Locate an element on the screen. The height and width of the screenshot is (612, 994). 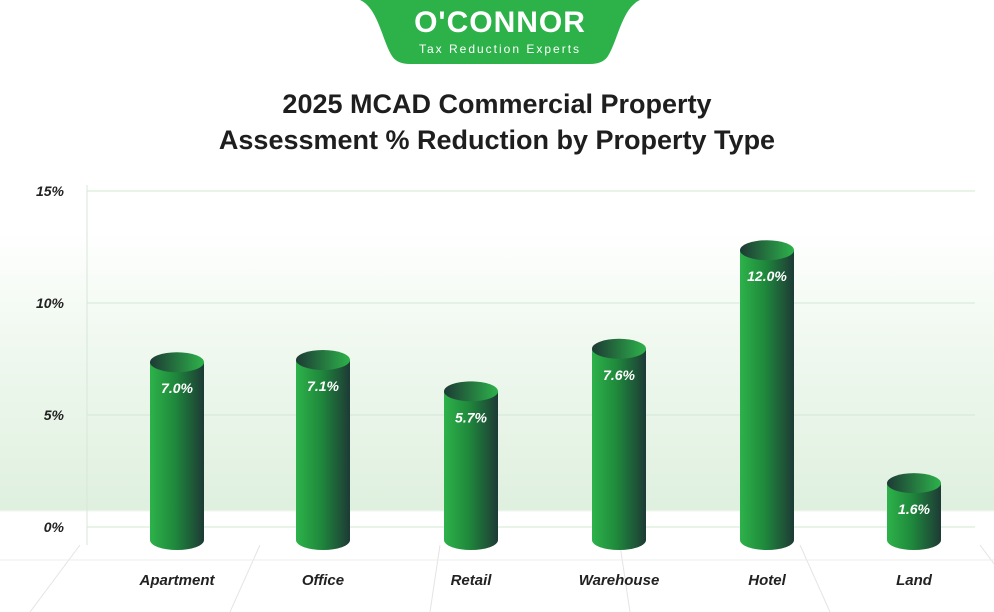
x-tick-label: Hotel is located at coordinates (767, 580).